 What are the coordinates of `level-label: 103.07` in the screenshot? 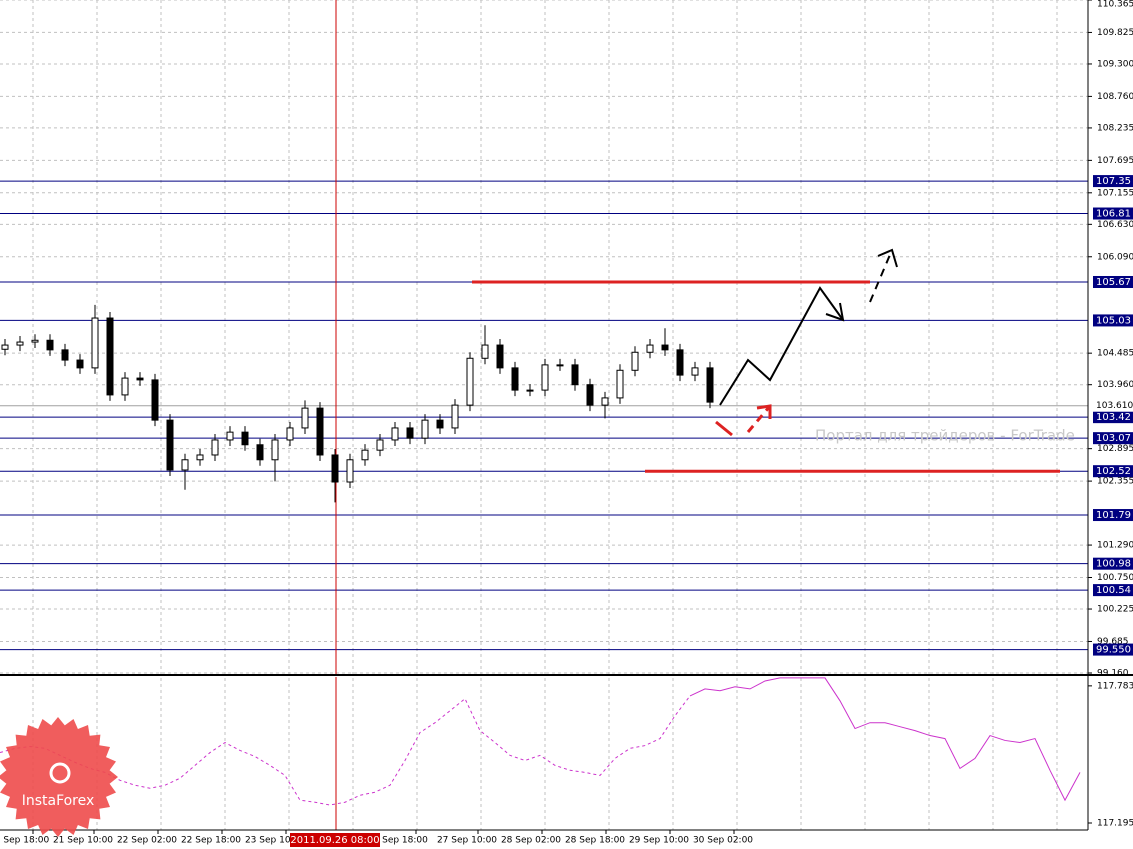 It's located at (1113, 438).